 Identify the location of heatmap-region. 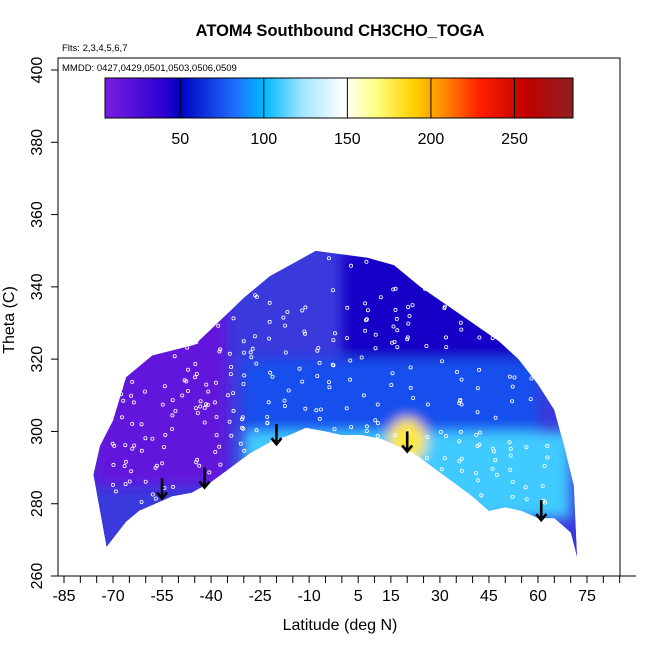
(448, 305).